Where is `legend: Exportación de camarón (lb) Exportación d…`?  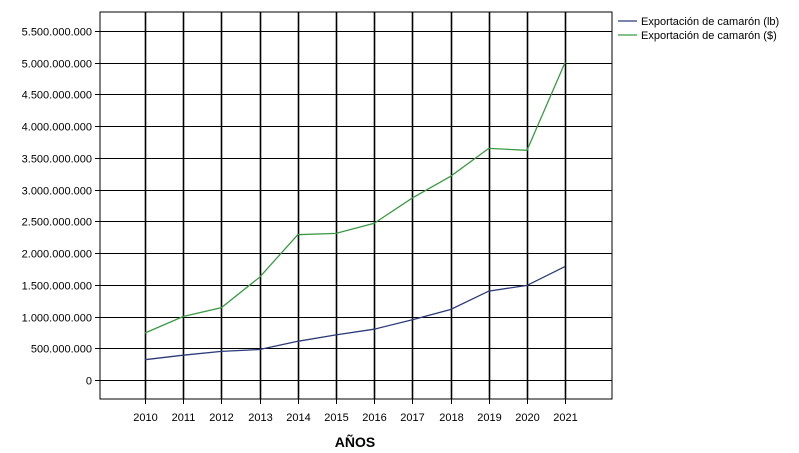 legend: Exportación de camarón (lb) Exportación d… is located at coordinates (698, 29).